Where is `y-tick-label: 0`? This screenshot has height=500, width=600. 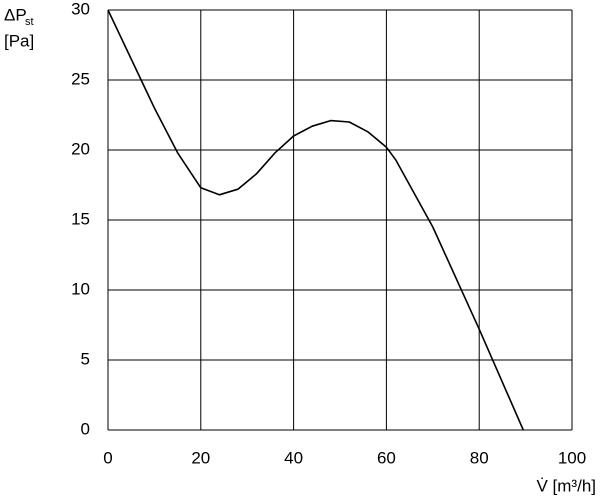
y-tick-label: 0 is located at coordinates (85, 428).